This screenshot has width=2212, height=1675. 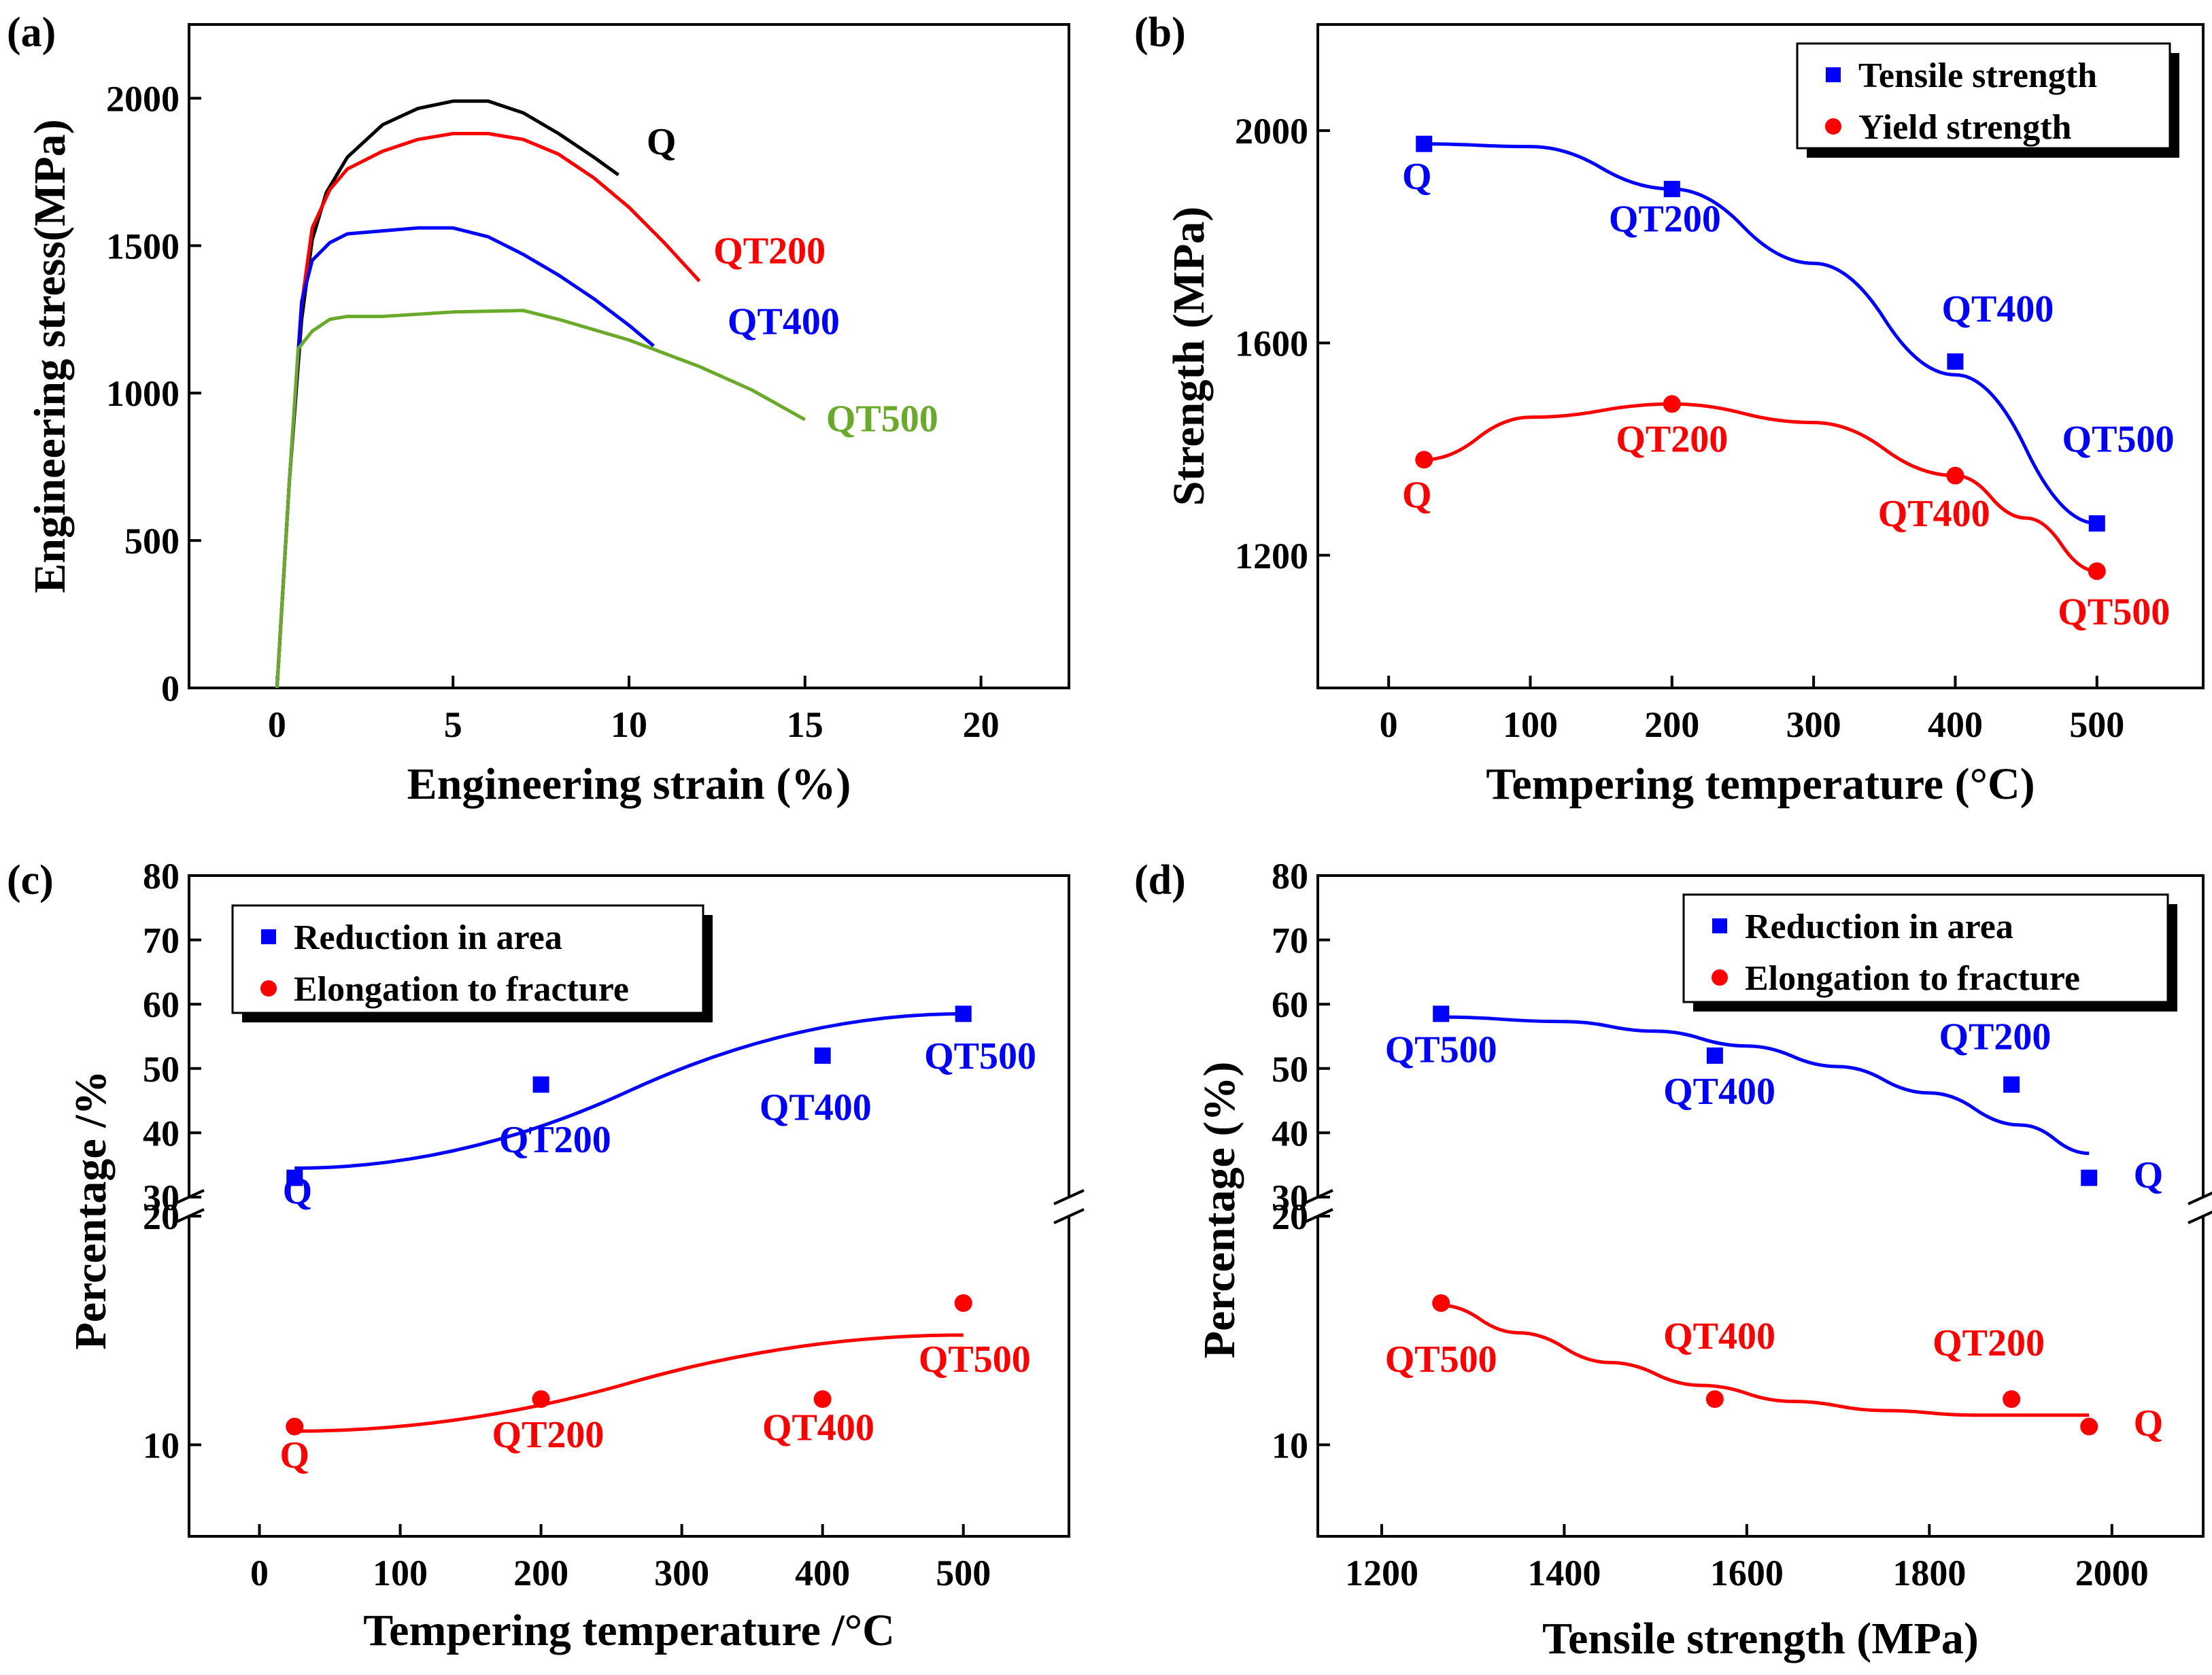 What do you see at coordinates (1978, 75) in the screenshot?
I see `legend-label: Tensile strength` at bounding box center [1978, 75].